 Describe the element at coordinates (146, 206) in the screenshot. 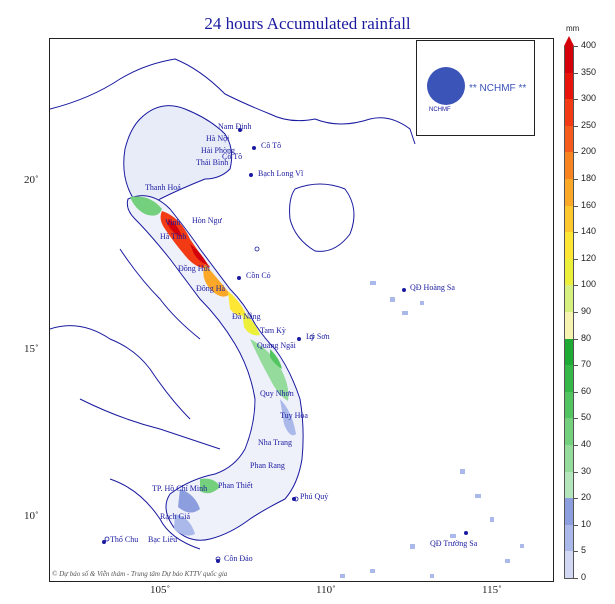

I see `rain-thanh-hoa` at that location.